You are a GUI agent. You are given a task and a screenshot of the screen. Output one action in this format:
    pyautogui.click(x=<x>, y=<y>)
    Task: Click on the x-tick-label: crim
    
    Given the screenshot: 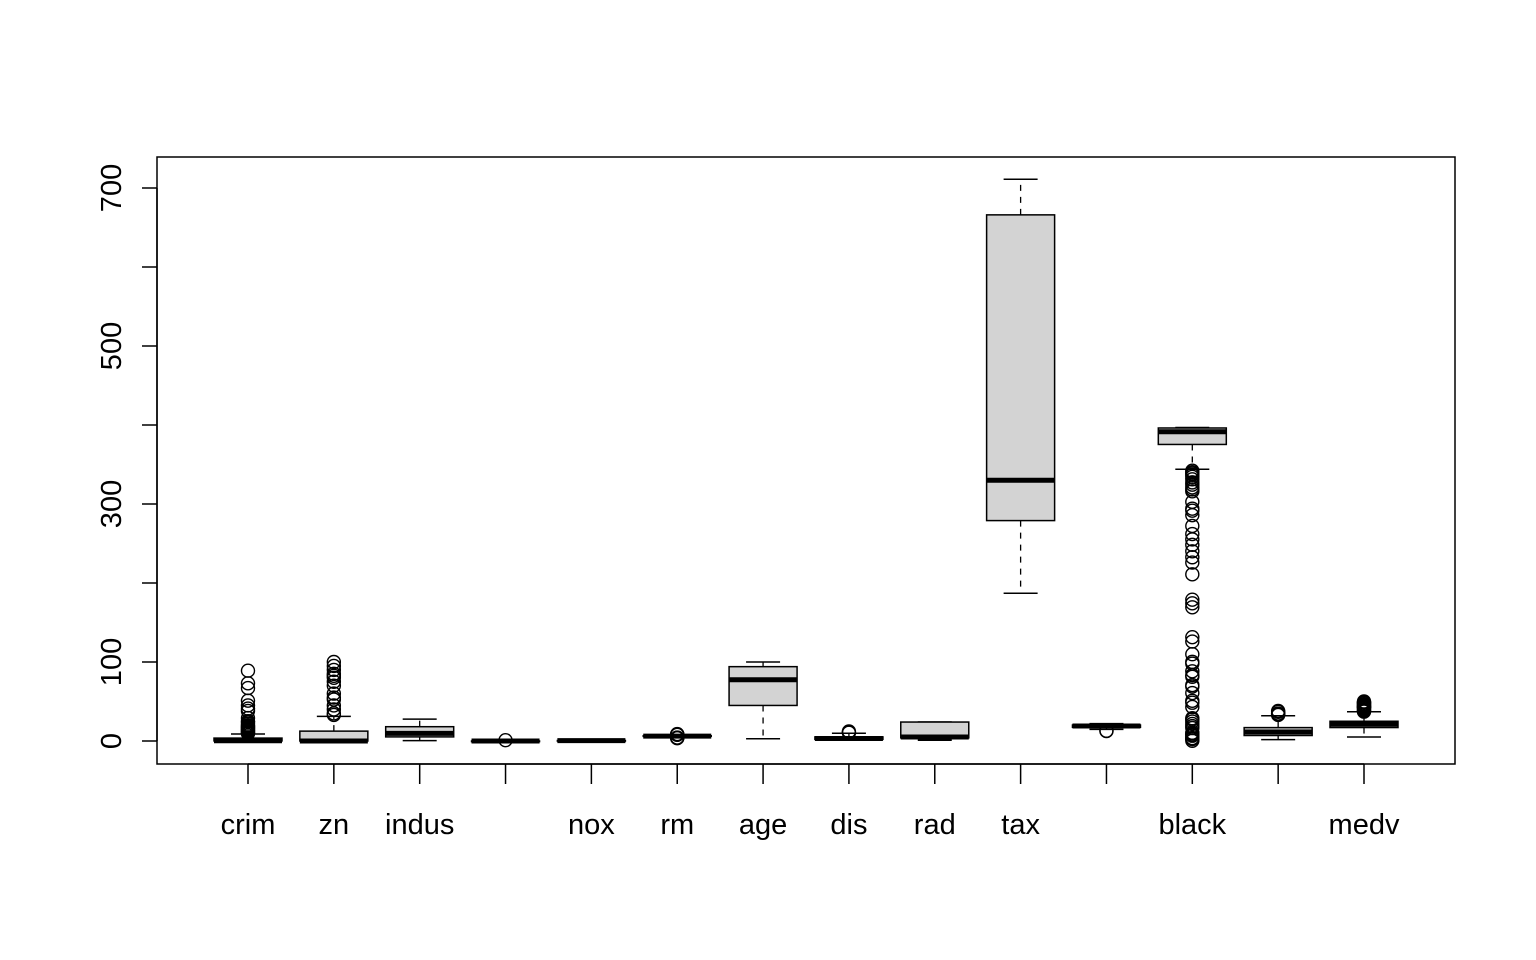 What is the action you would take?
    pyautogui.click(x=248, y=825)
    